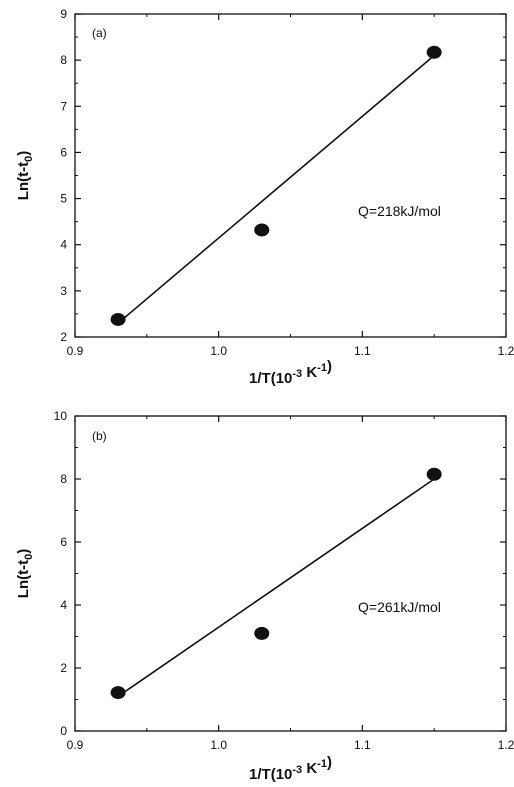  I want to click on panel-label: (a), so click(99, 33).